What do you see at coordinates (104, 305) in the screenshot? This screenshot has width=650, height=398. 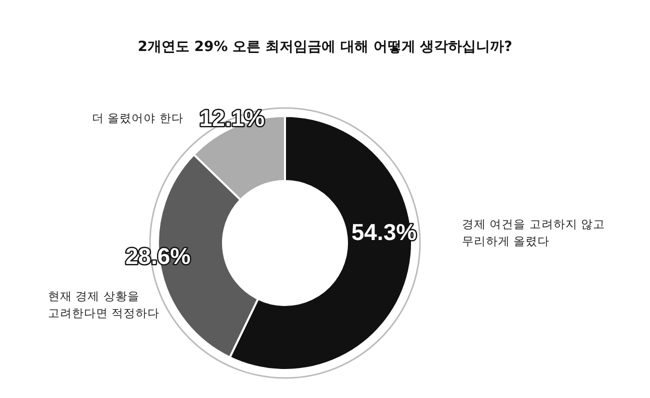 I see `slice-label: 현재 경제 상황을 고려한다면 적정하다` at bounding box center [104, 305].